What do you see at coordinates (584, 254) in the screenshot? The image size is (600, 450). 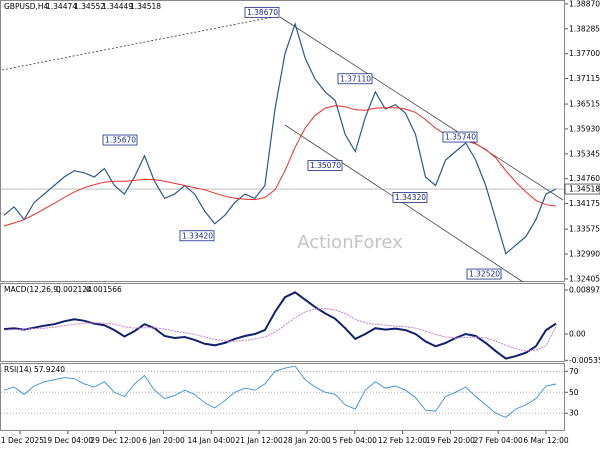 I see `y-tick-label: 1.32990` at bounding box center [584, 254].